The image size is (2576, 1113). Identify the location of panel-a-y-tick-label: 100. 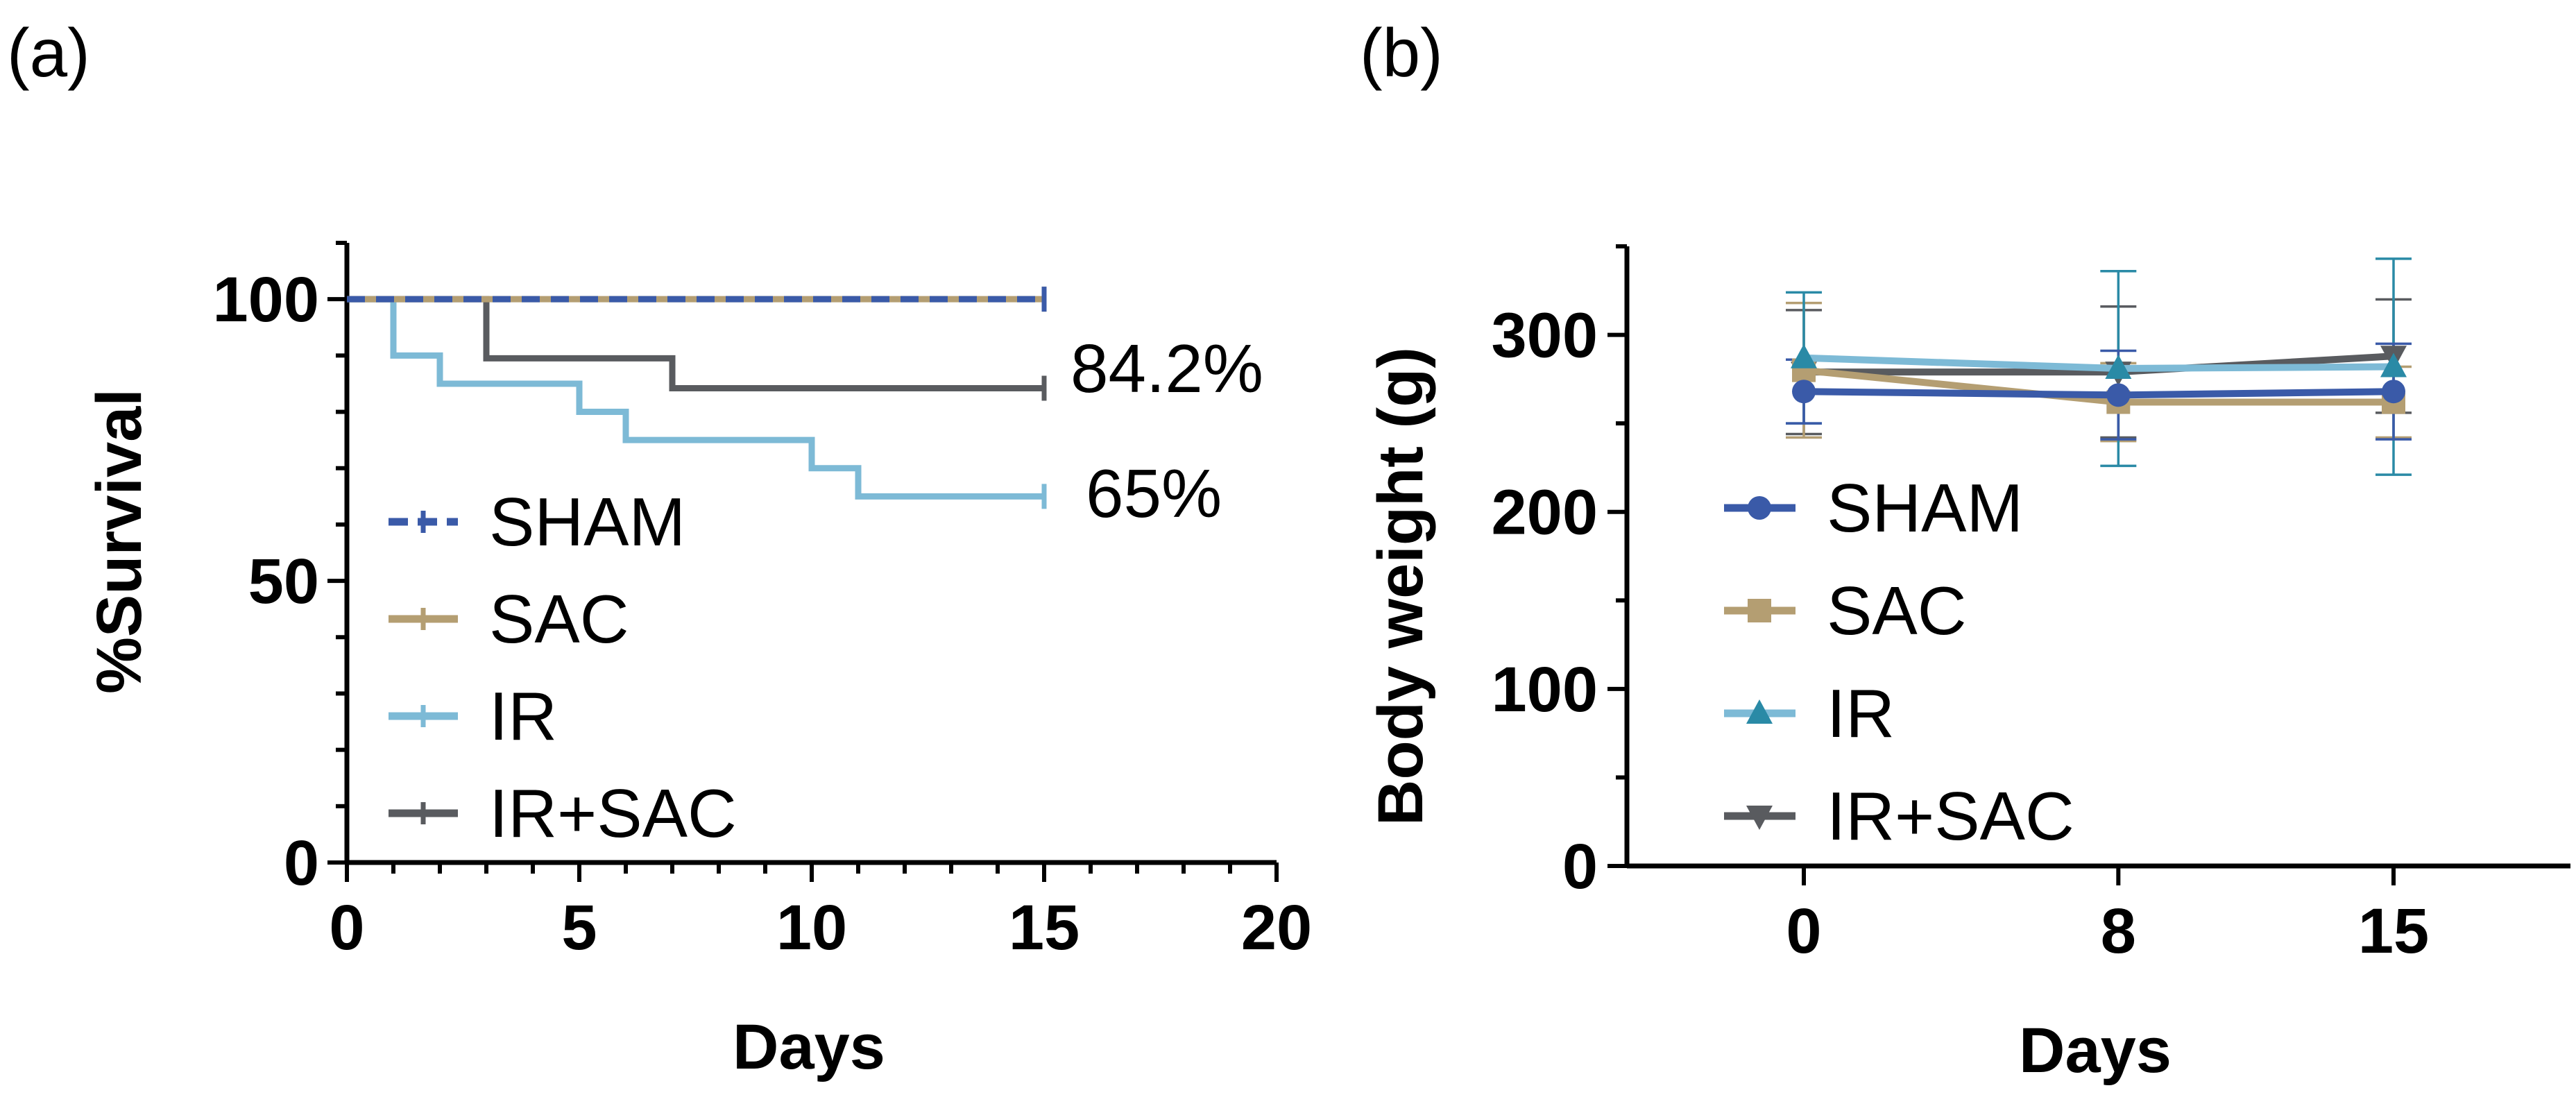
(266, 299).